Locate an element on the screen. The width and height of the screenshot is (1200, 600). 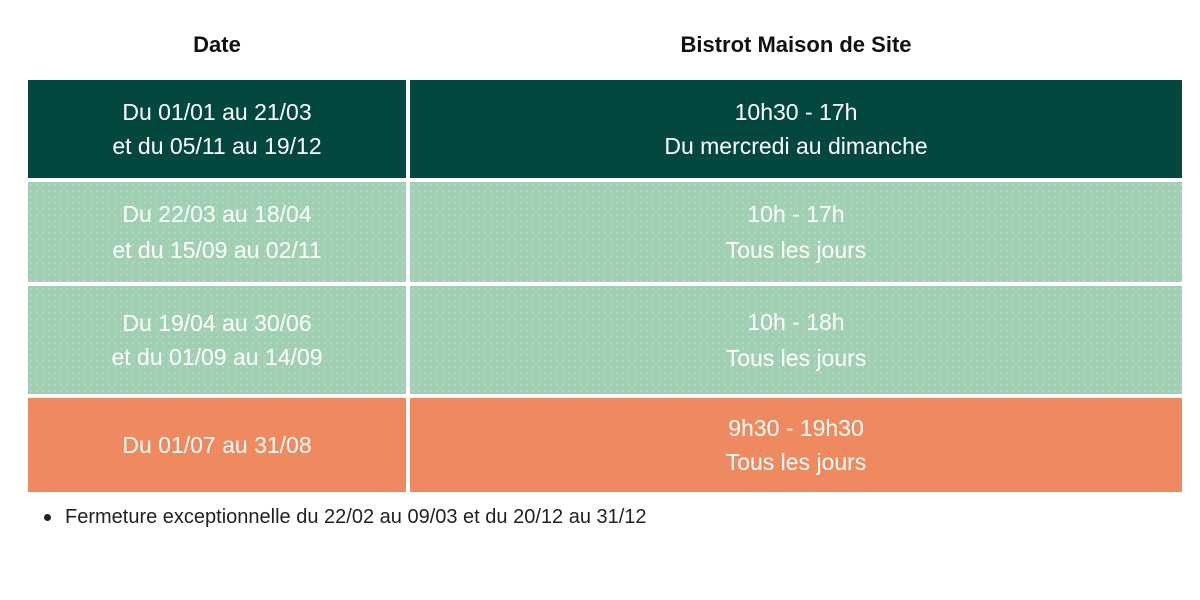
date-line: et du 05/11 au 19/12 is located at coordinates (217, 146).